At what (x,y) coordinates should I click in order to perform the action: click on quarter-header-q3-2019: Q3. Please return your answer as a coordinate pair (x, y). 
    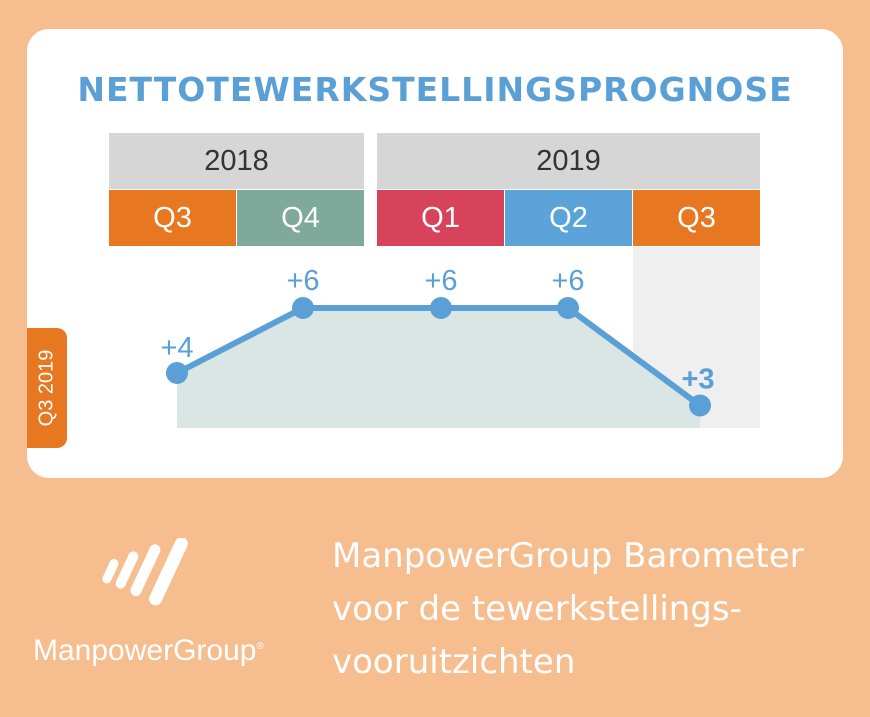
    Looking at the image, I should click on (696, 218).